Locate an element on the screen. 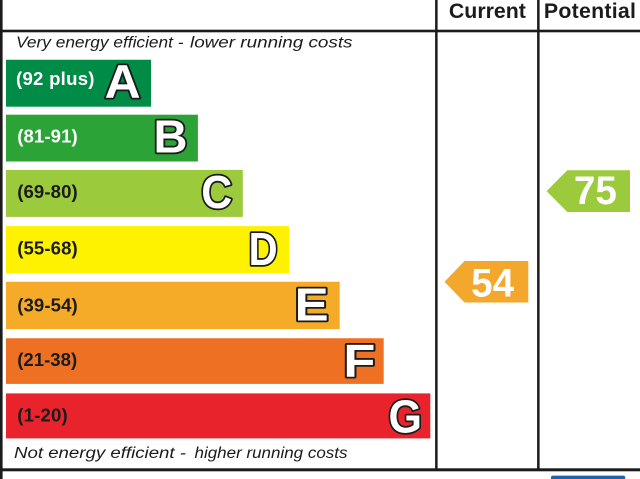  svg-text: Very energy efficient - is located at coordinates (99, 43).